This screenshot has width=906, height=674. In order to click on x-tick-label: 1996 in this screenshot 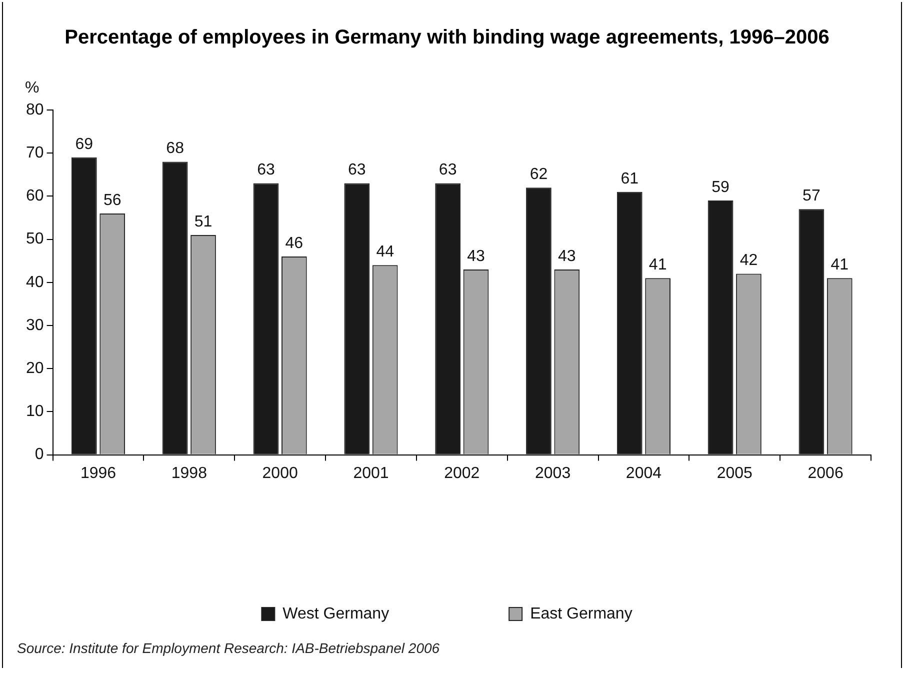, I will do `click(98, 473)`.